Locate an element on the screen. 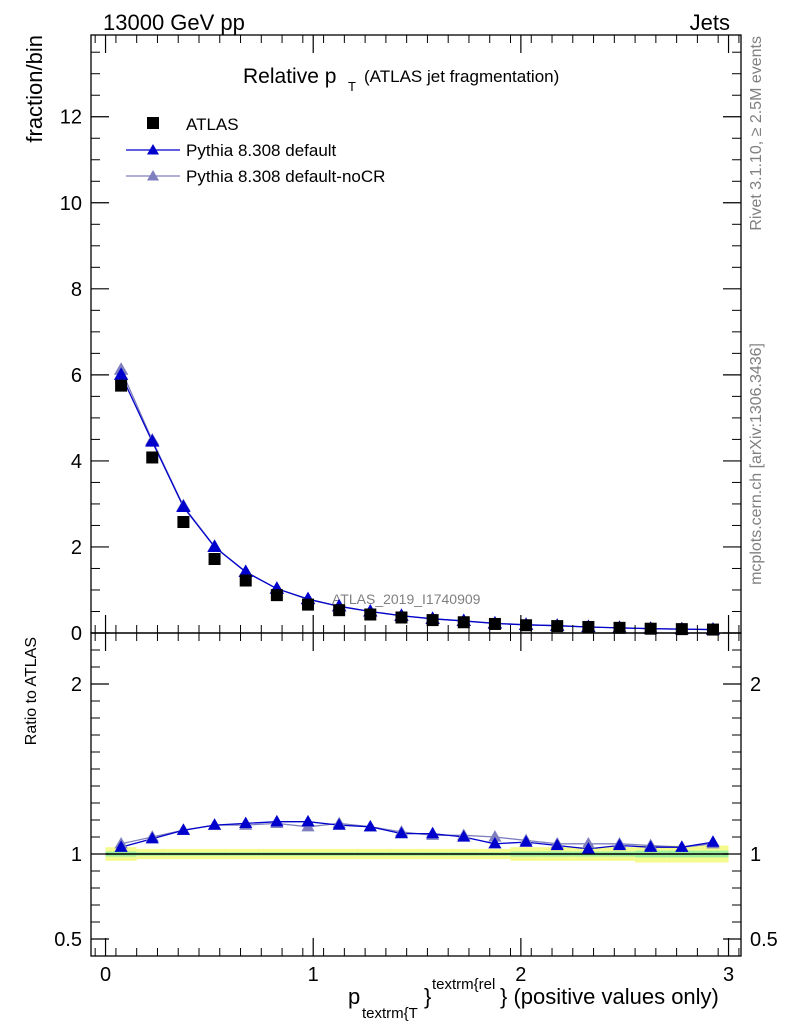 The image size is (786, 1024). mcplots-label: mcplots.cern.ch [arXiv:1306.3436] is located at coordinates (756, 464).